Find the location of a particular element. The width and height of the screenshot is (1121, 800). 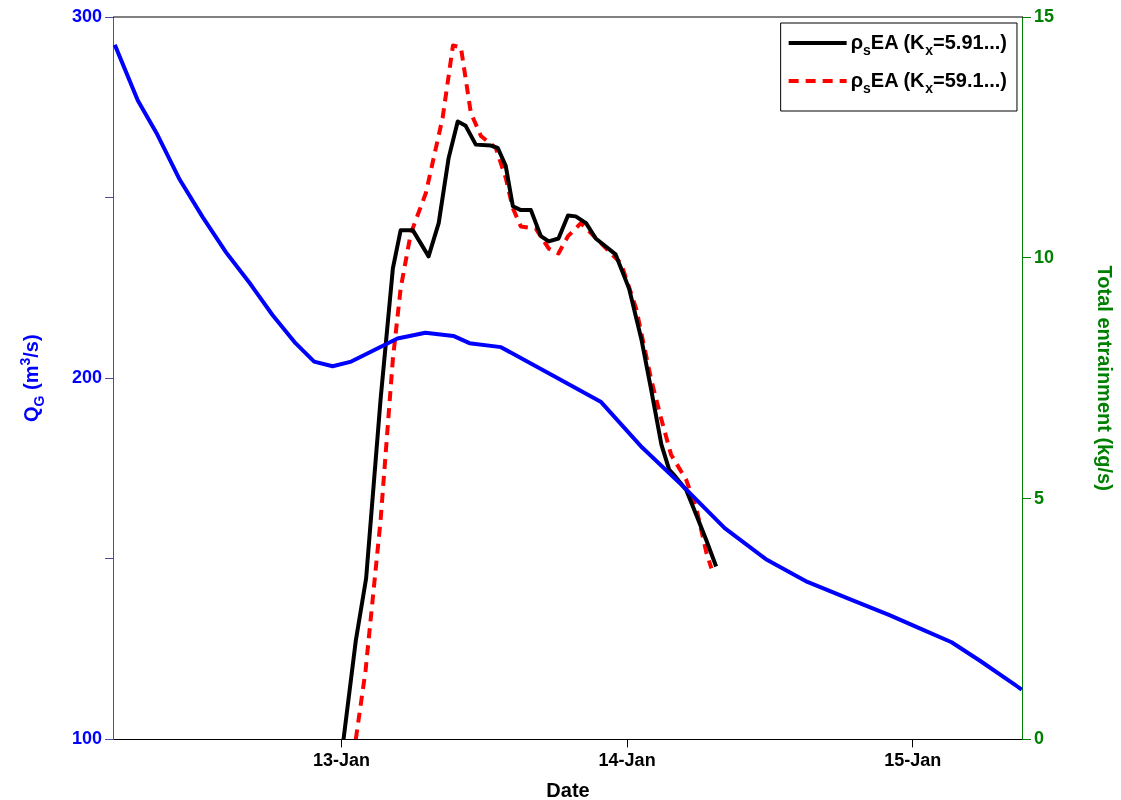

y-tick-label: 200 is located at coordinates (87, 377).